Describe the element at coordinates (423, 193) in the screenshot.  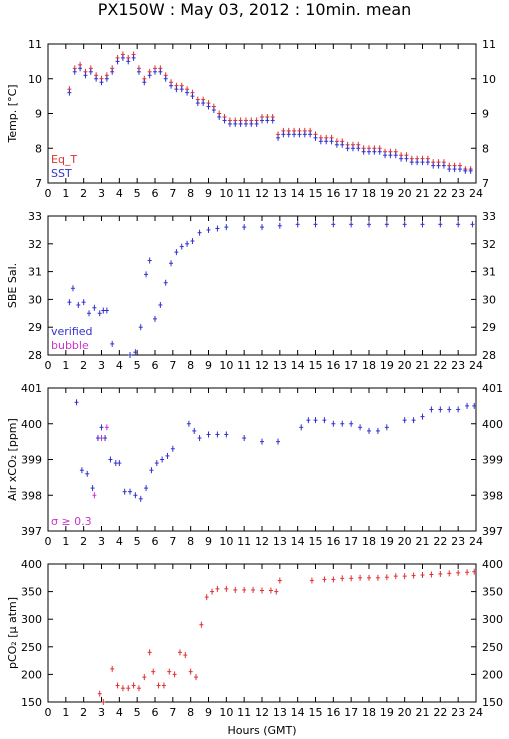
I see `x-tick-label: 21` at that location.